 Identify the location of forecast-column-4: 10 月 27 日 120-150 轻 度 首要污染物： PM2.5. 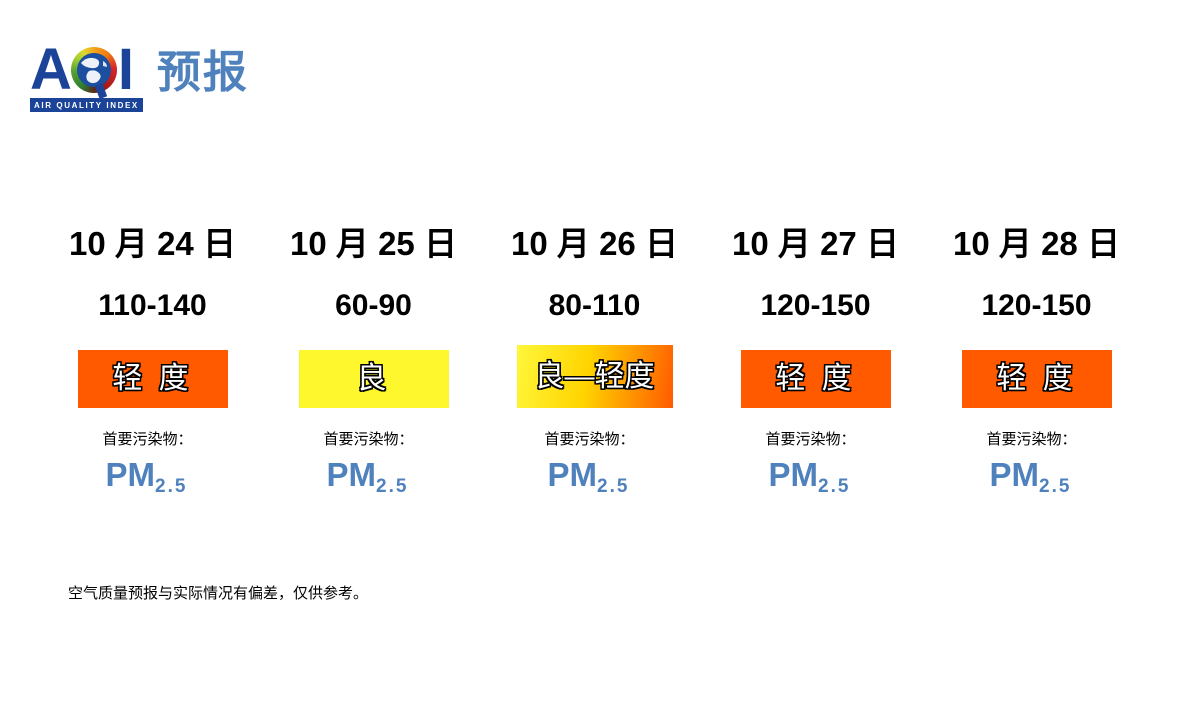
(815, 362).